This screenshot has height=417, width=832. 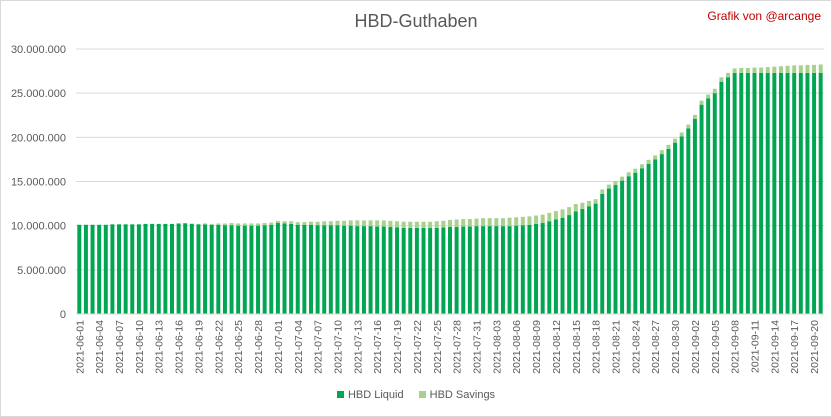 I want to click on y-tick-label: 25.000.000, so click(x=38, y=94).